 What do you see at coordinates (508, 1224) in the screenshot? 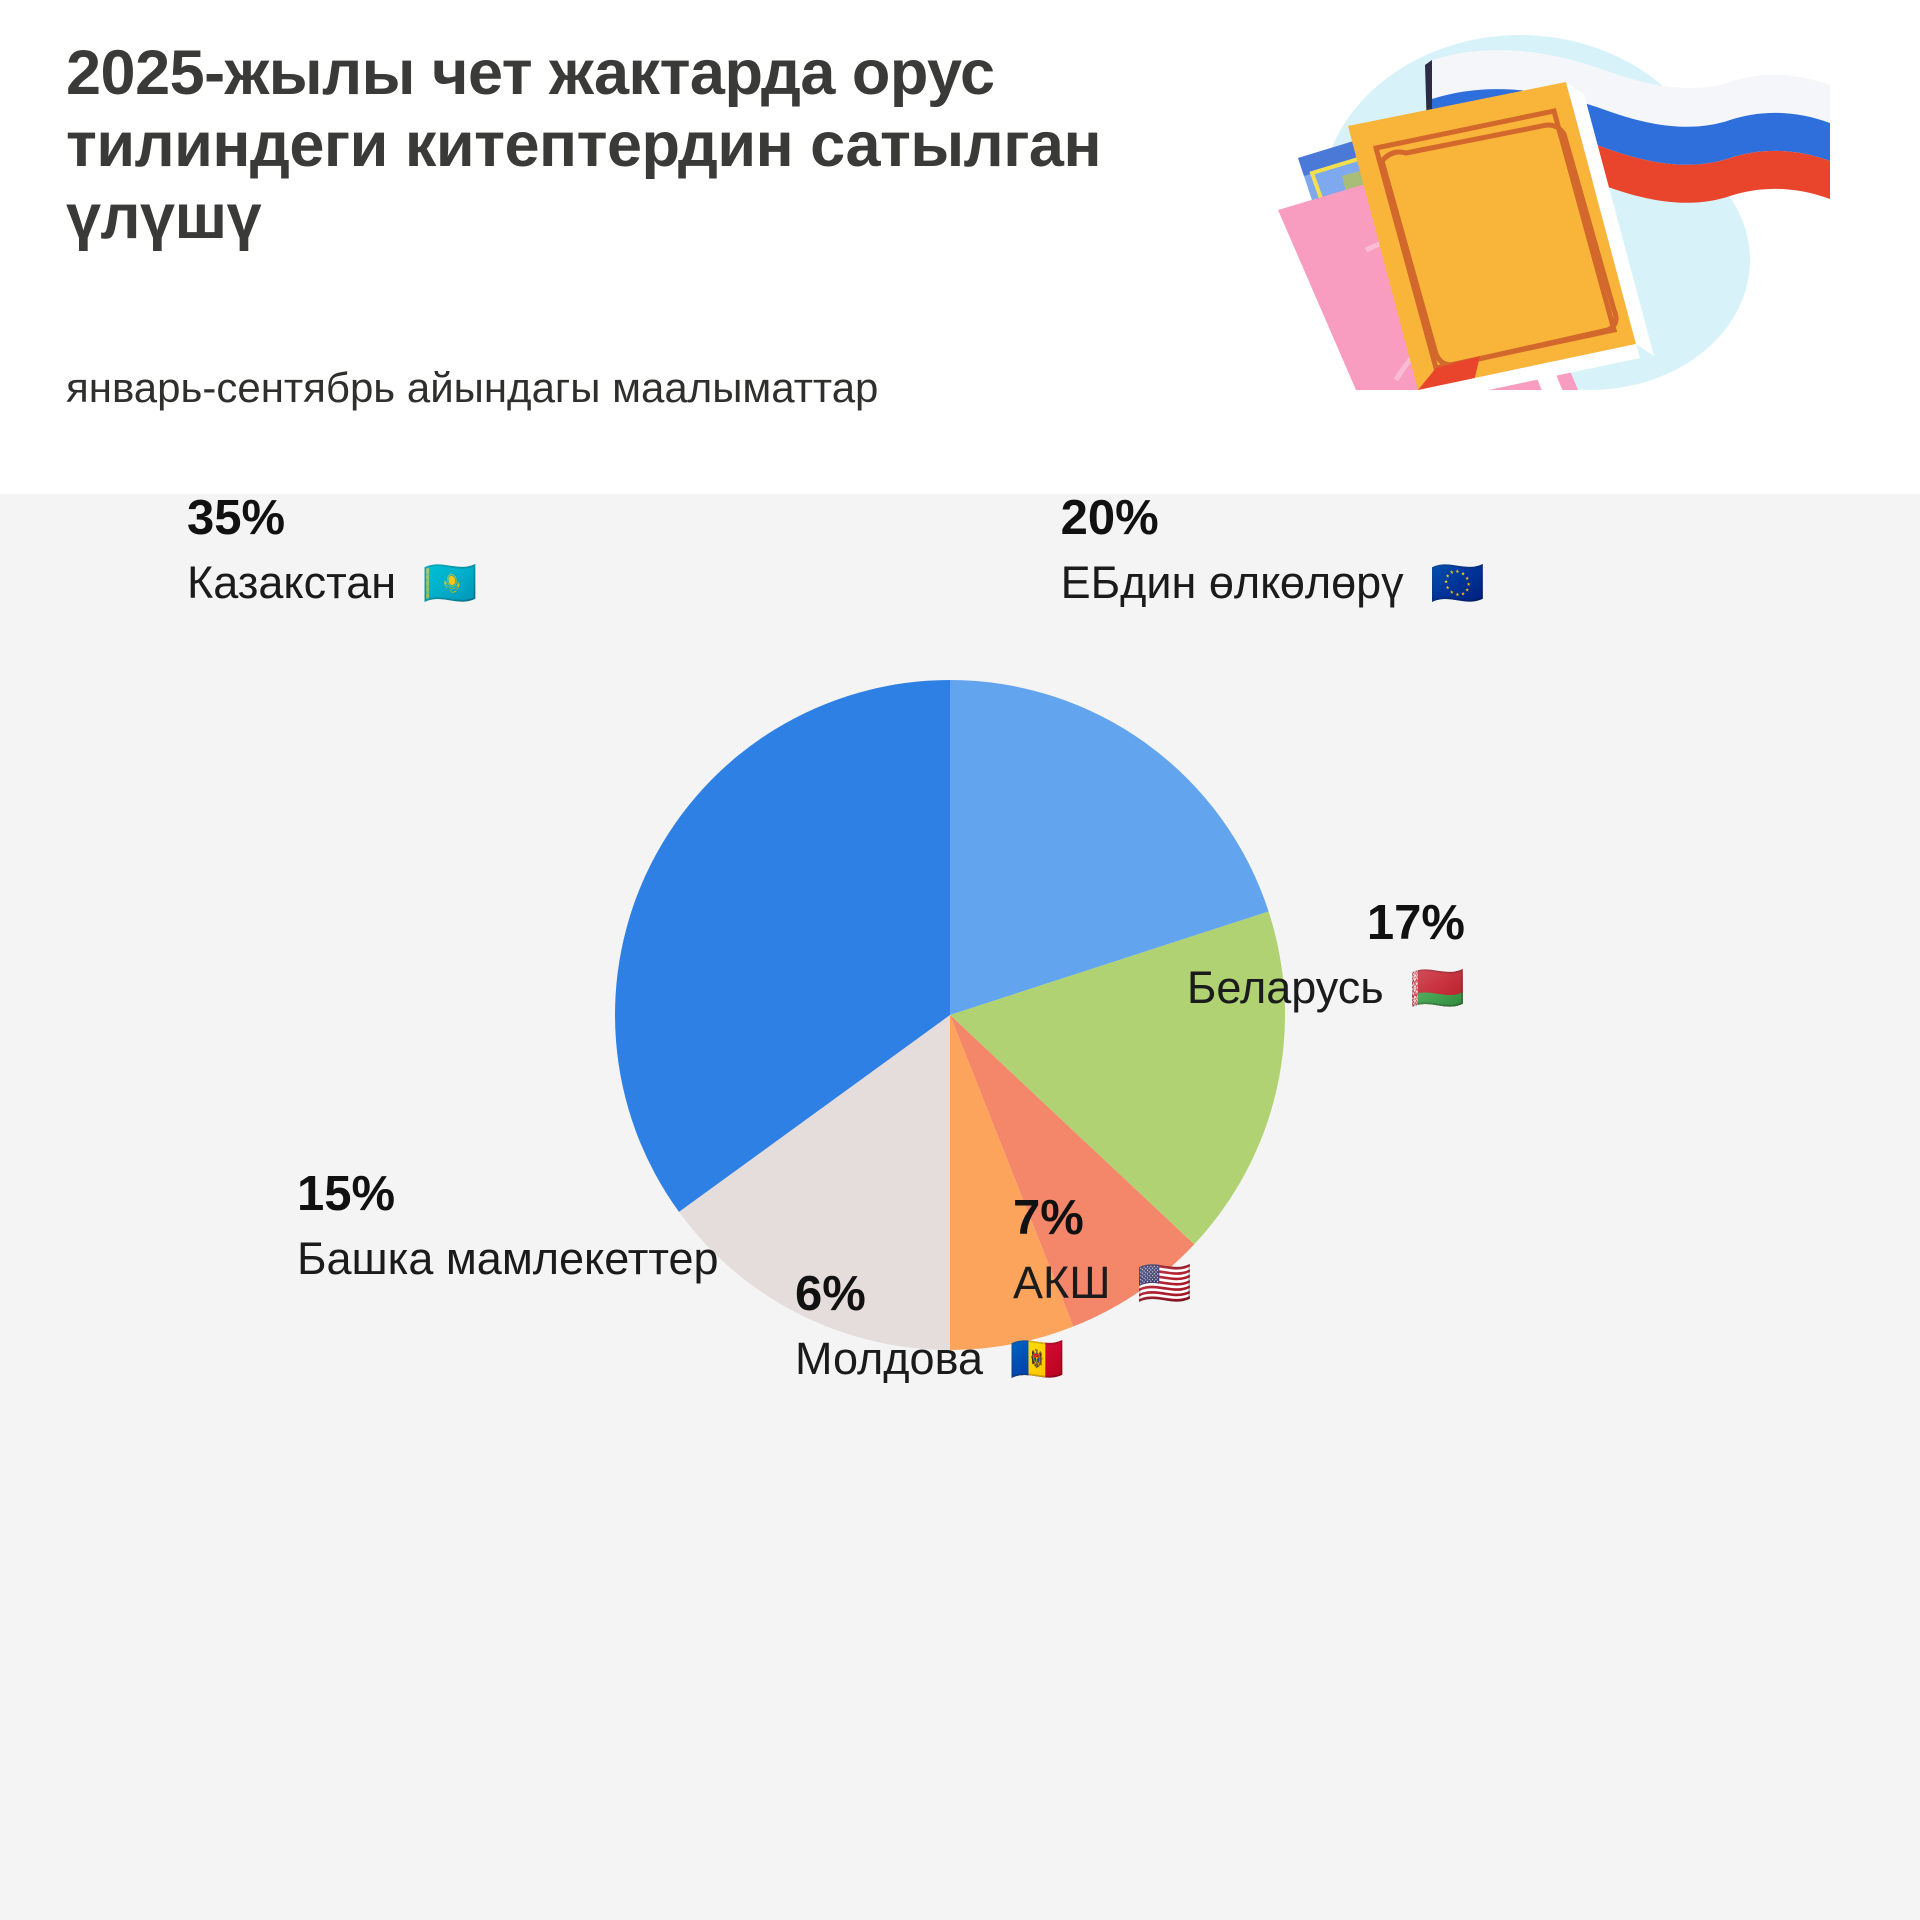
I see `legend-item-other-countries: 15% Башка мамлекеттер` at bounding box center [508, 1224].